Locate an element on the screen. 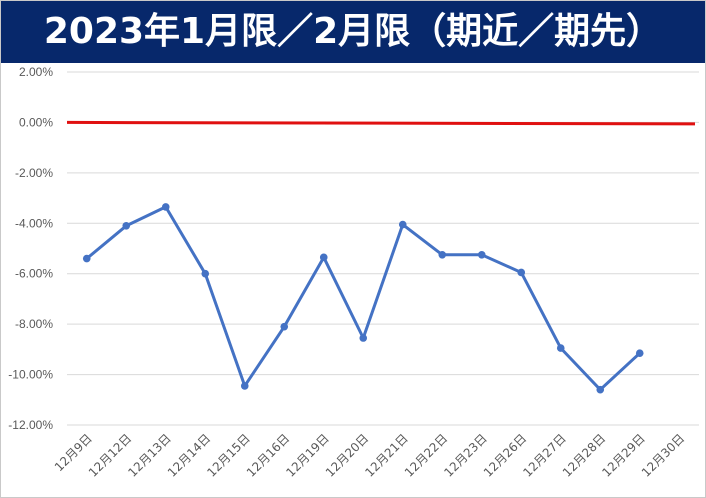 This screenshot has height=498, width=706. reference-layer is located at coordinates (381, 123).